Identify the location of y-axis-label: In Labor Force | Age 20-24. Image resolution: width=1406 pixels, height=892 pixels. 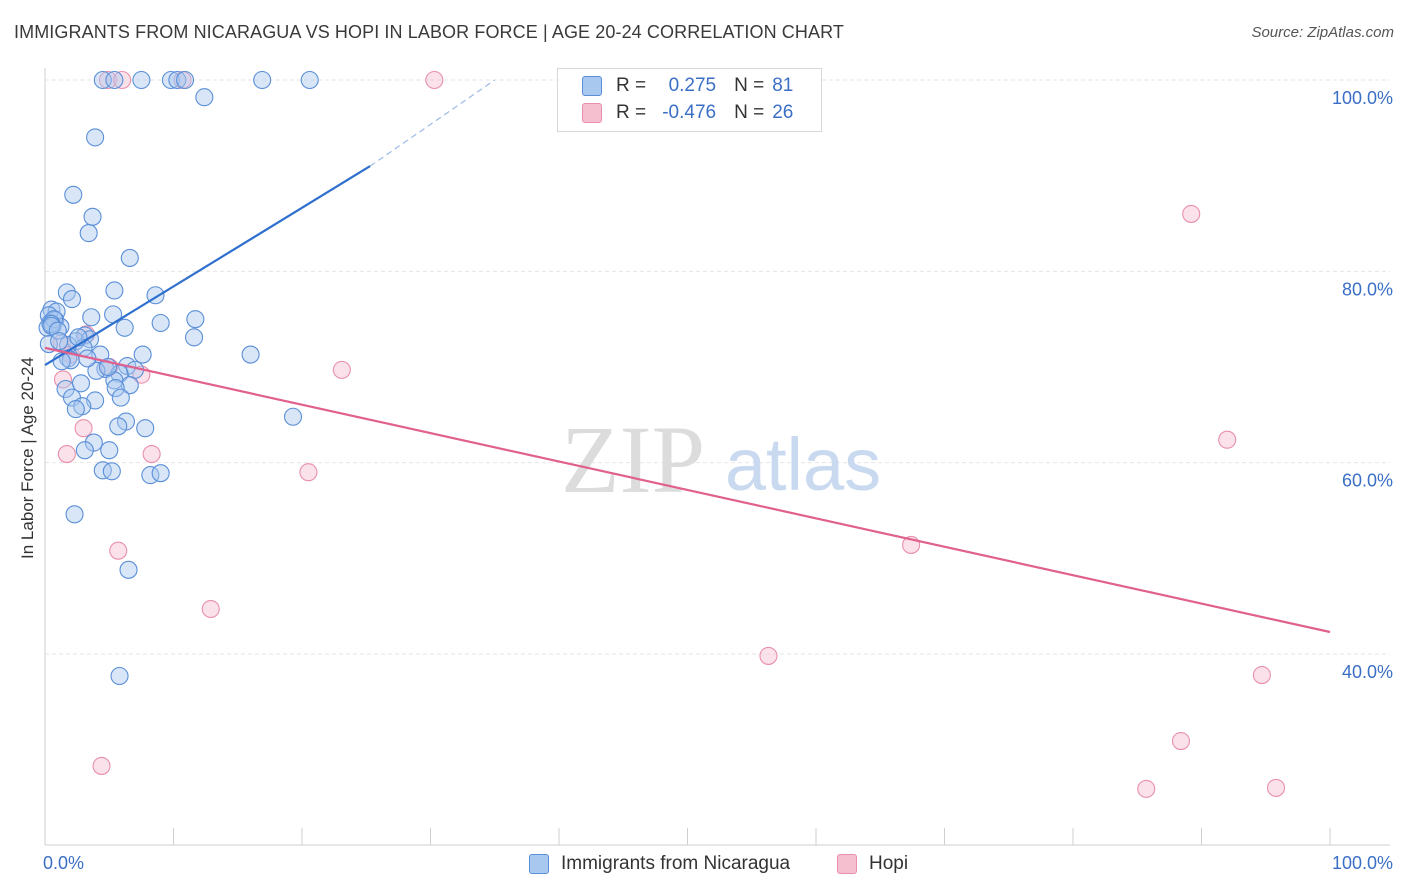
(27, 458).